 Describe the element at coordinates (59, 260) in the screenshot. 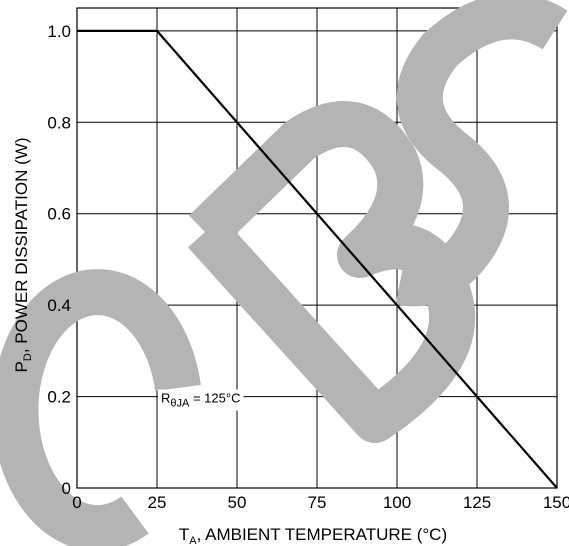

I see `y-tick-labels: 0 0.2 0.4 0.6 0.8 1.0` at that location.